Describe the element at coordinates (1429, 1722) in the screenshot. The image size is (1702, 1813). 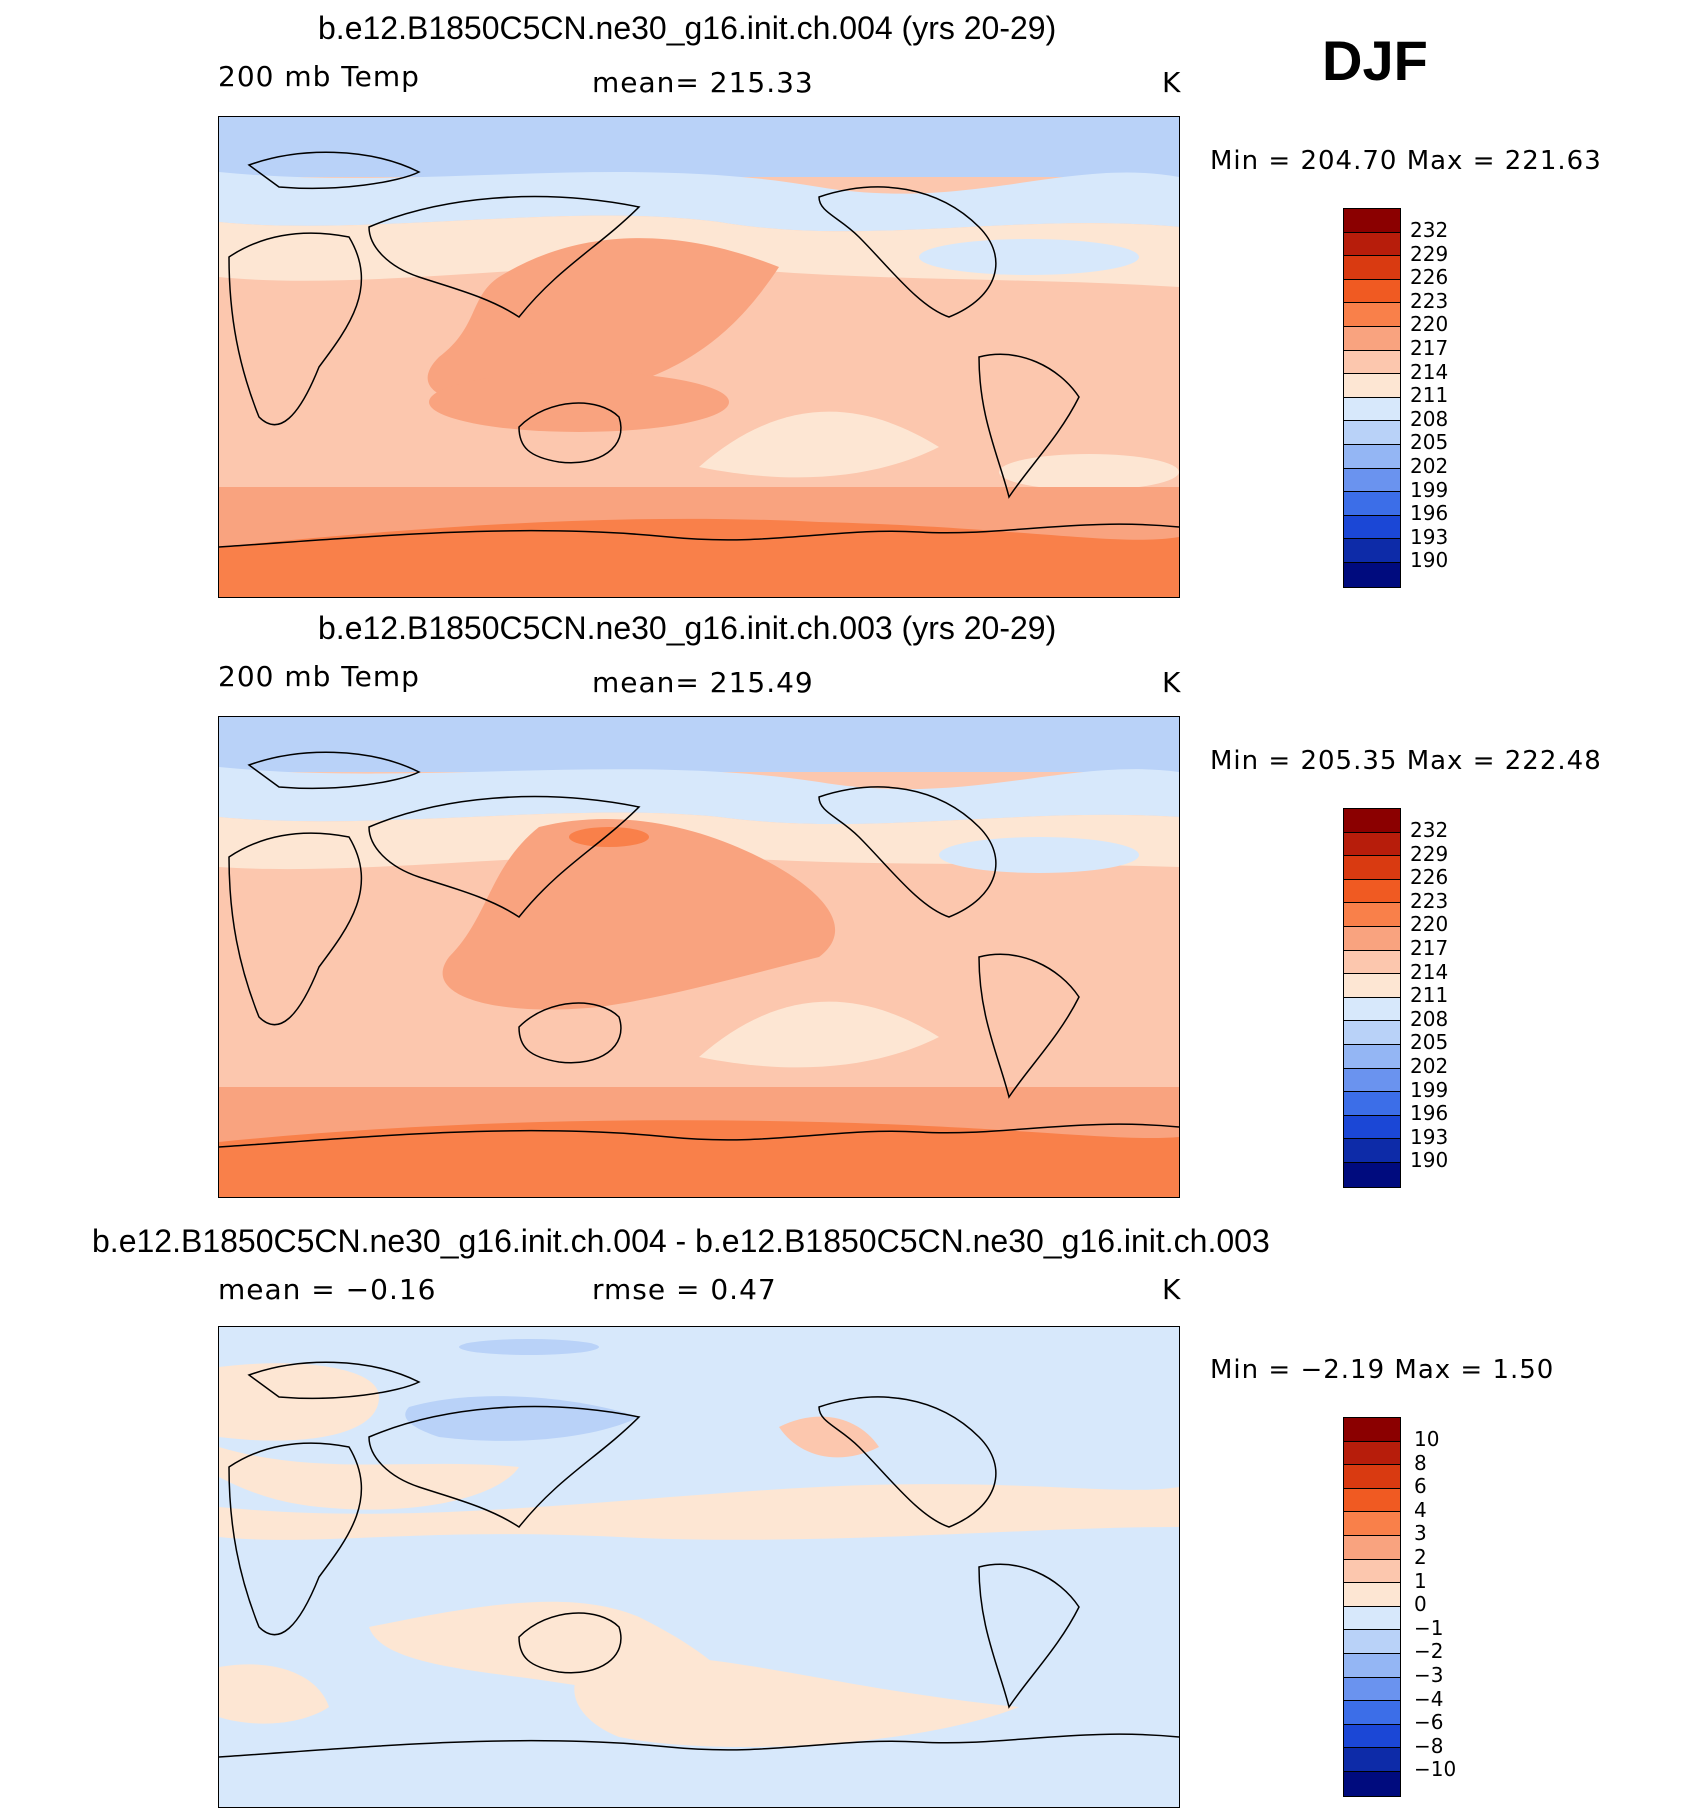
I see `colorbar-tick-label: −6` at that location.